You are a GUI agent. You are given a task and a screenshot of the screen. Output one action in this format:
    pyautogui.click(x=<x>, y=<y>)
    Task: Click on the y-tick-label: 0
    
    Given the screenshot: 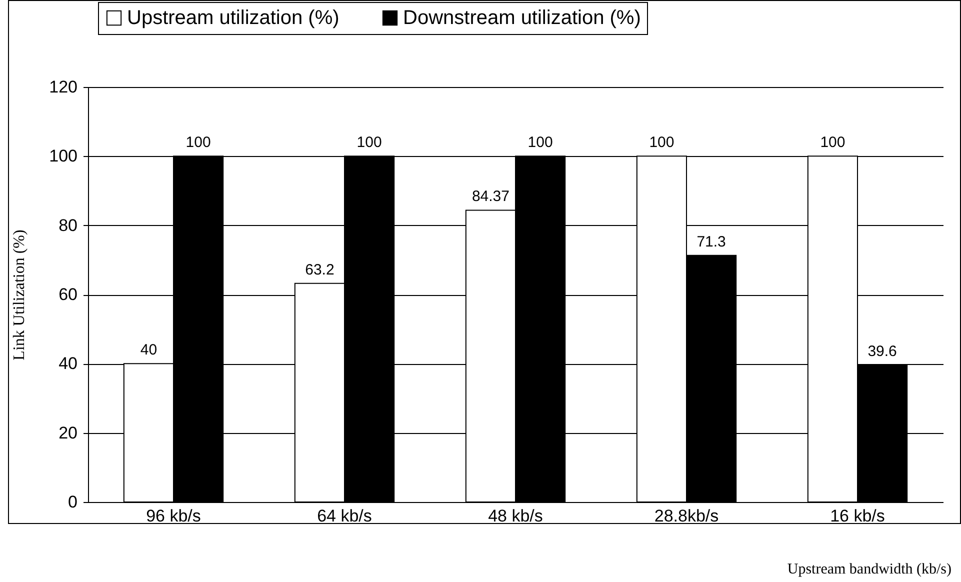 What is the action you would take?
    pyautogui.click(x=73, y=502)
    